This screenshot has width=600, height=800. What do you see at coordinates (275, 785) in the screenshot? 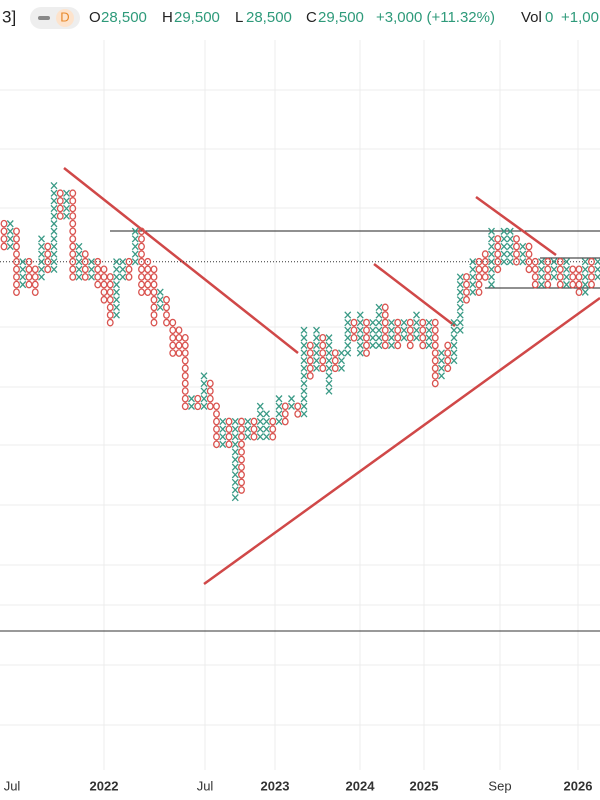
I see `x-tick-label: 2023` at bounding box center [275, 785].